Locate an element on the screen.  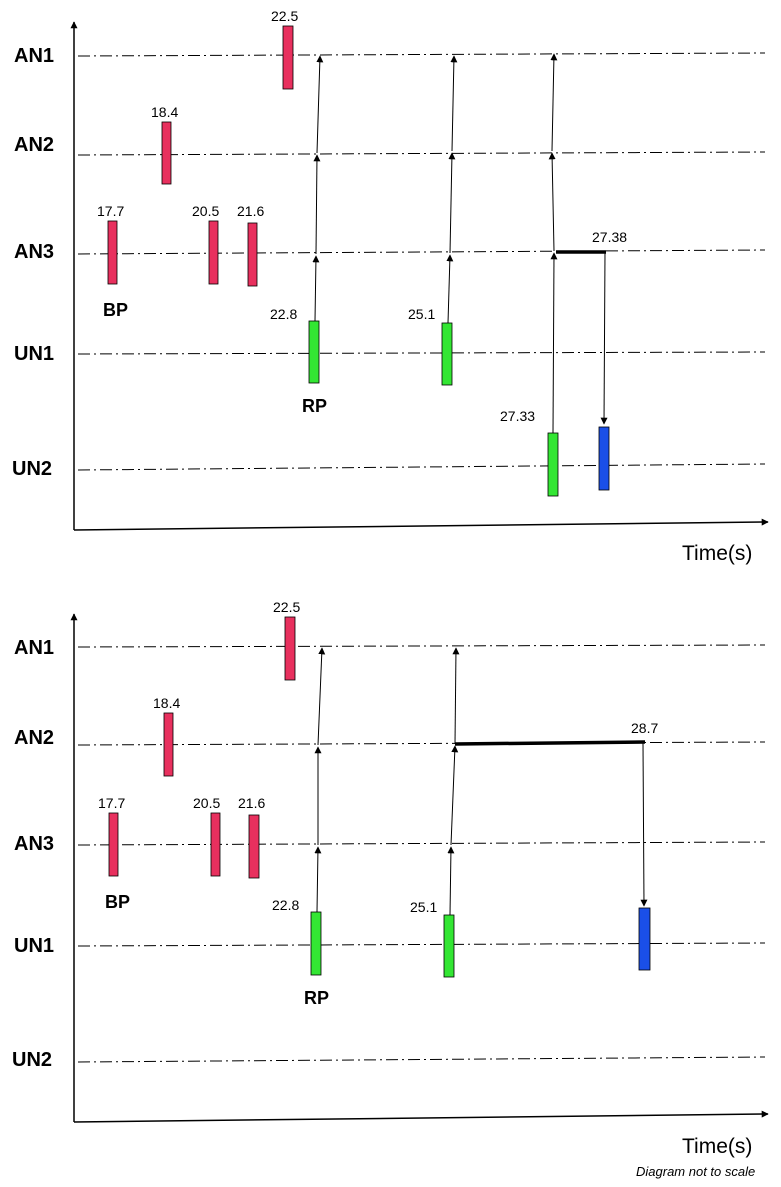
hold-line-an2 is located at coordinates (550, 743).